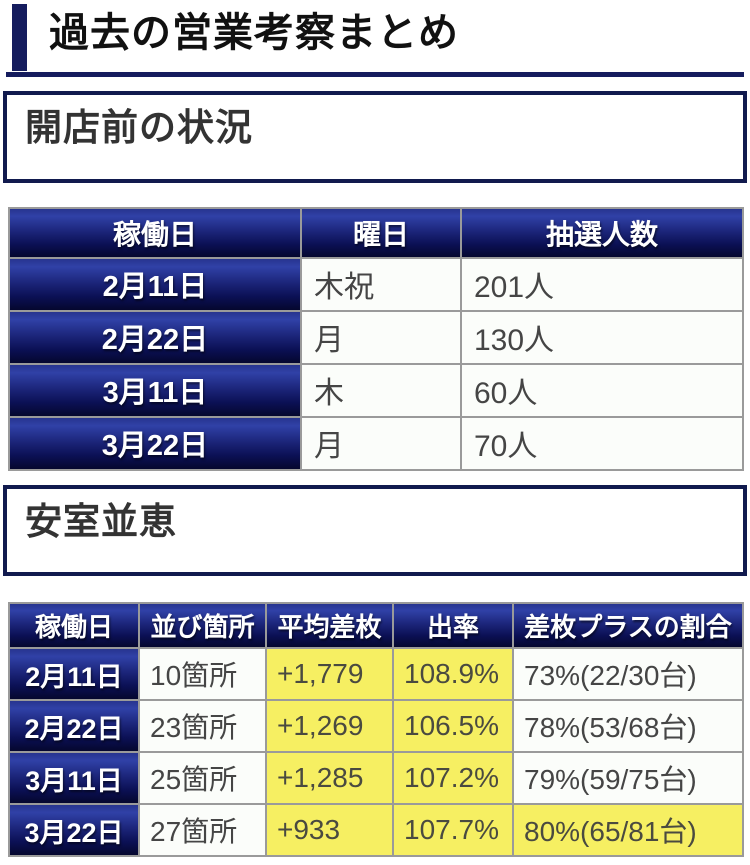 The width and height of the screenshot is (750, 865). I want to click on table-cell-highlighted: 106.5%, so click(453, 726).